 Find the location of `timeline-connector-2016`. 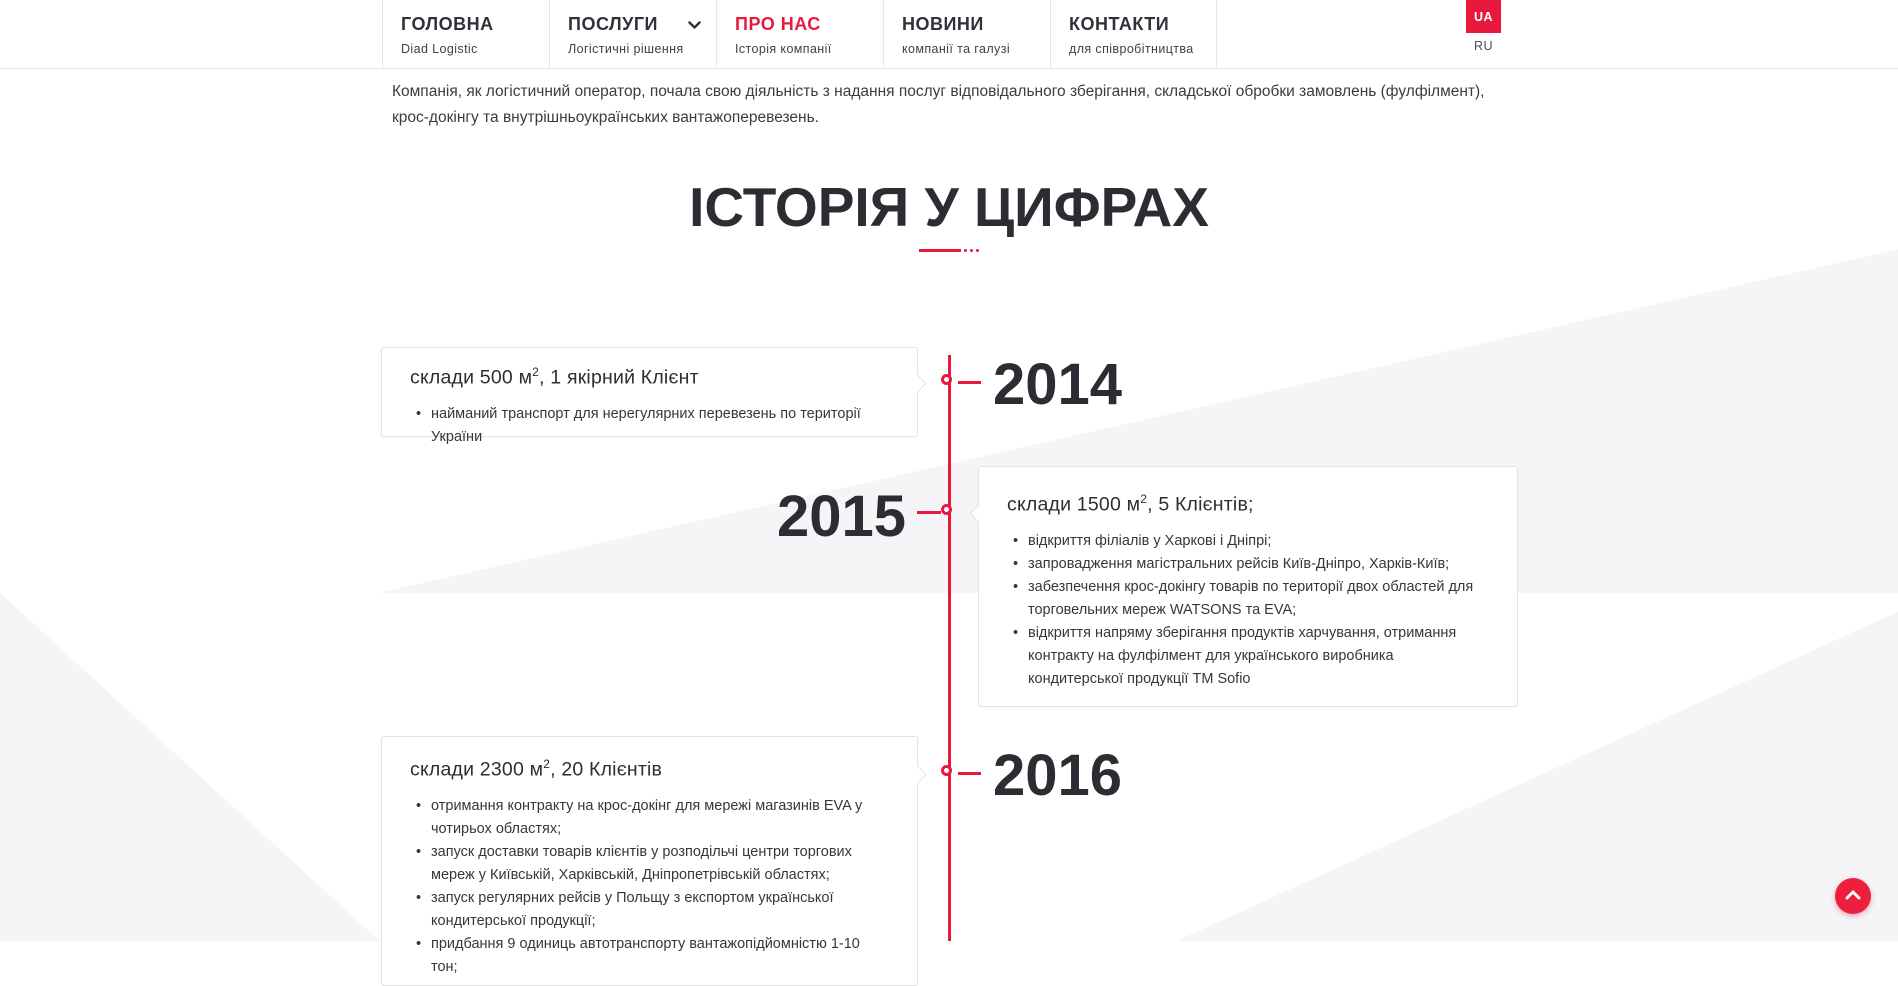

timeline-connector-2016 is located at coordinates (969, 773).